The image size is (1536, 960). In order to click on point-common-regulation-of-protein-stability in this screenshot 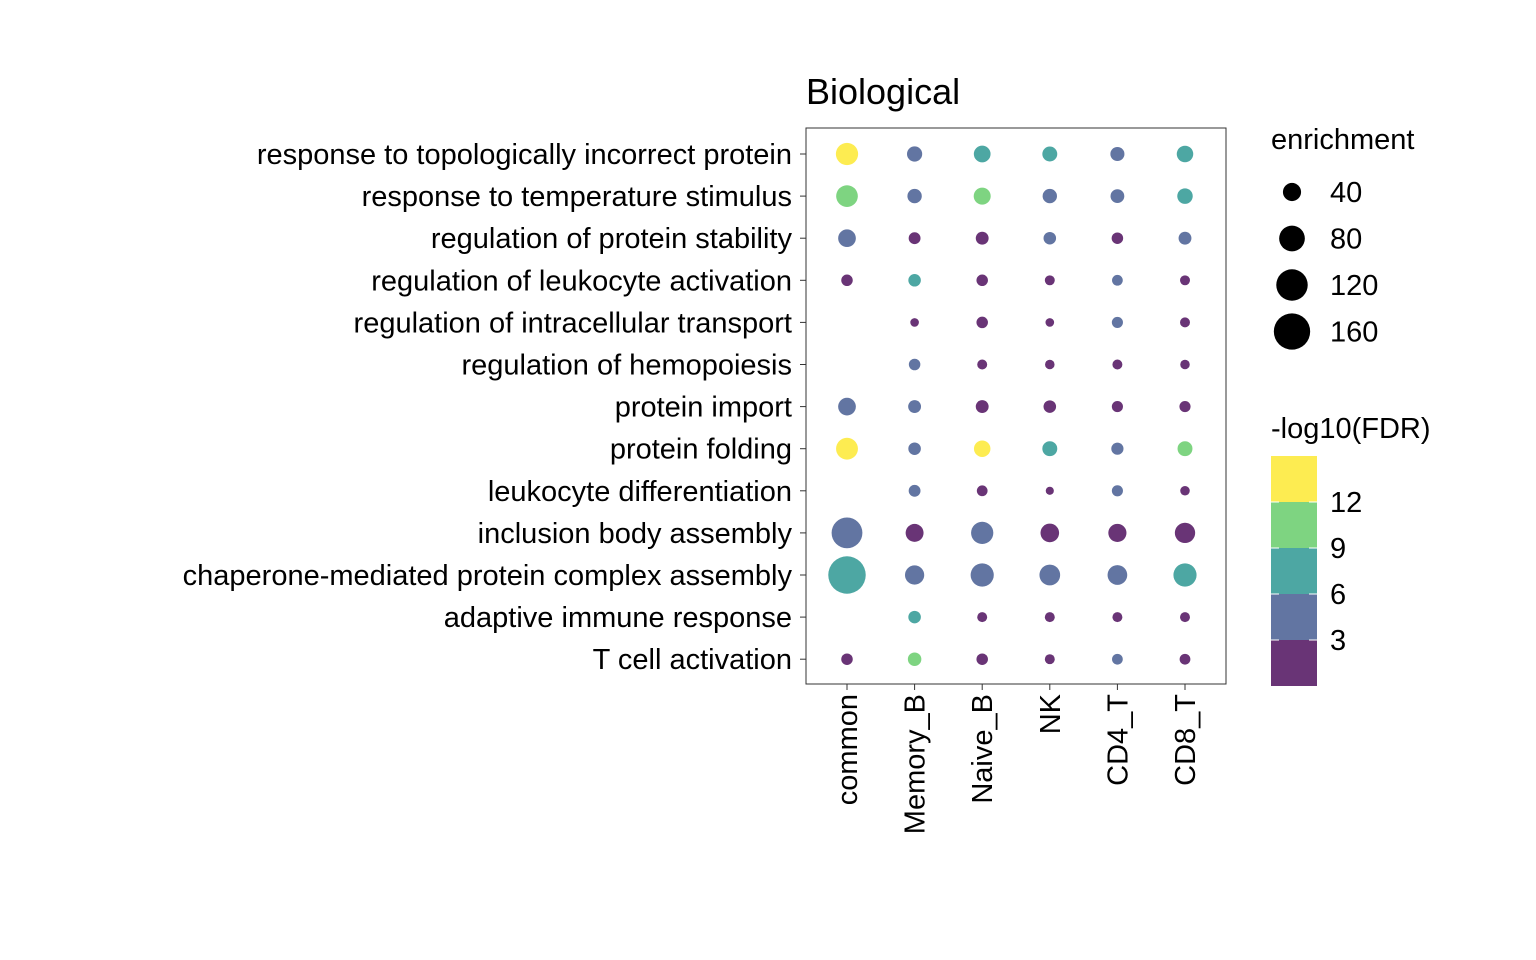, I will do `click(847, 238)`.